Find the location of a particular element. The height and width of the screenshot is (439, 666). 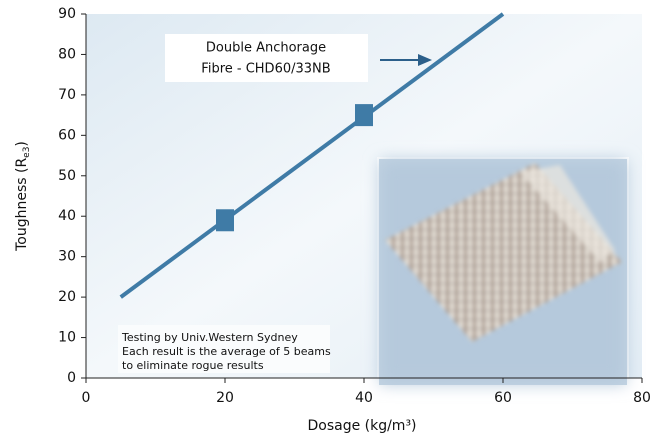

callout-box is located at coordinates (266, 58).